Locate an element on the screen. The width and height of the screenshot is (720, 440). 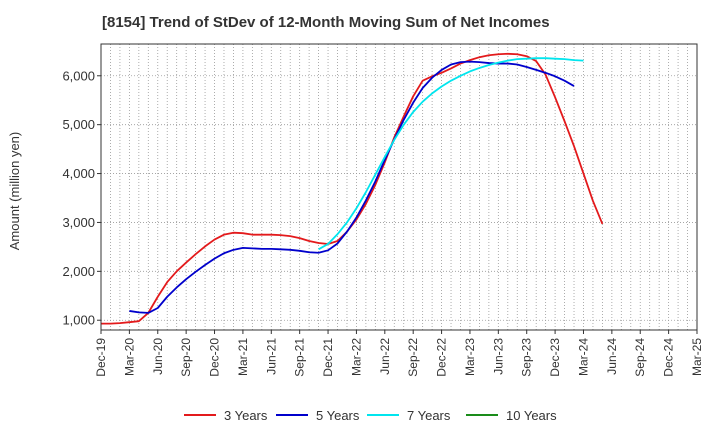
y-axis-label: Amount (million yen) is located at coordinates (14, 191).